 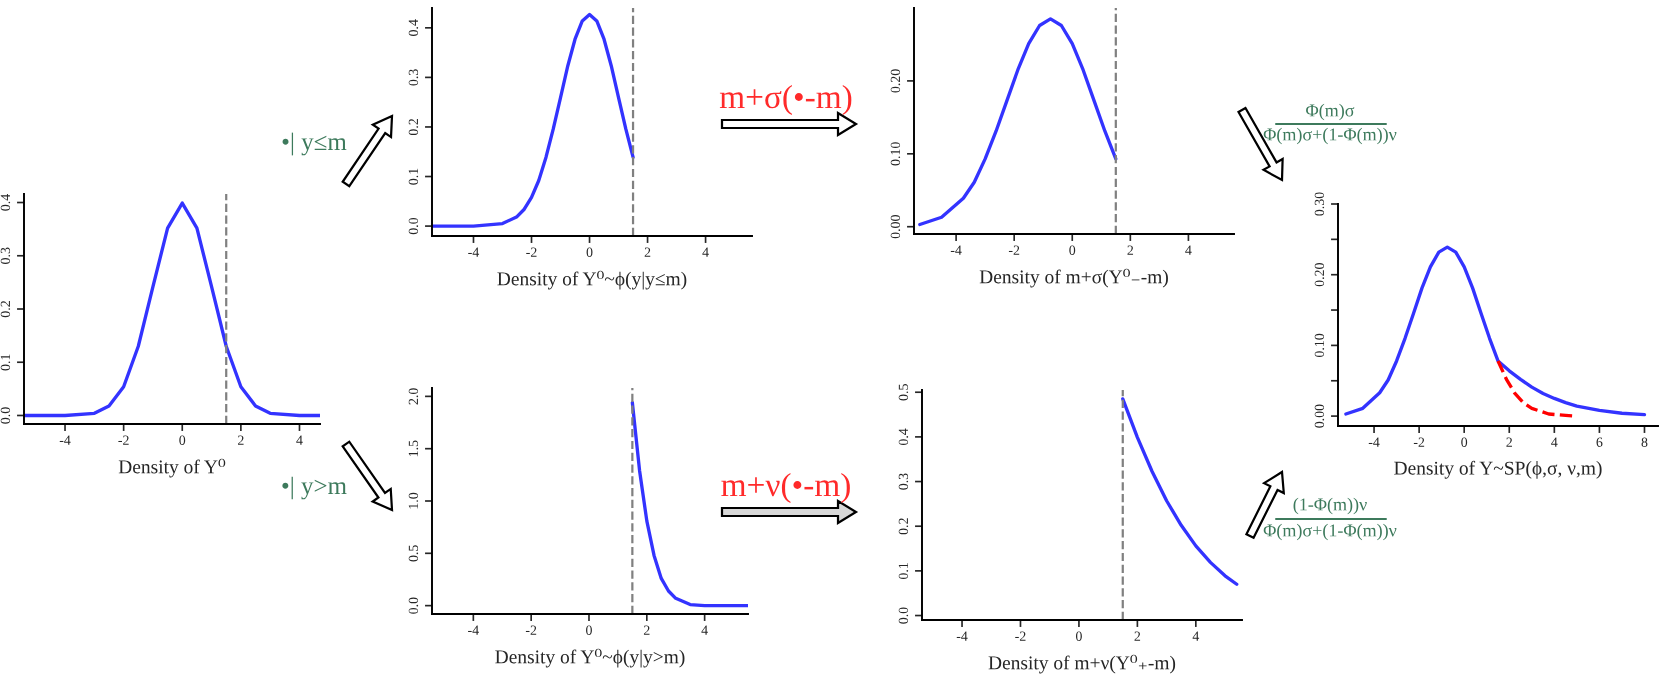 I want to click on annotation: m+ν(•-m), so click(x=785, y=488).